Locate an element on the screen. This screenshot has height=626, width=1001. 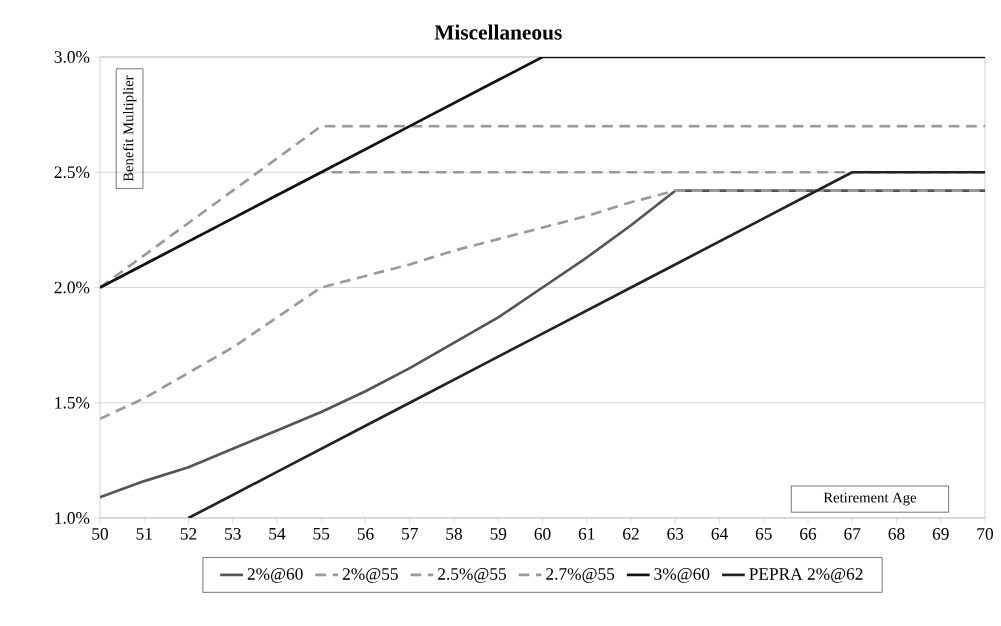
legend-label: 2.5%@55 is located at coordinates (472, 575).